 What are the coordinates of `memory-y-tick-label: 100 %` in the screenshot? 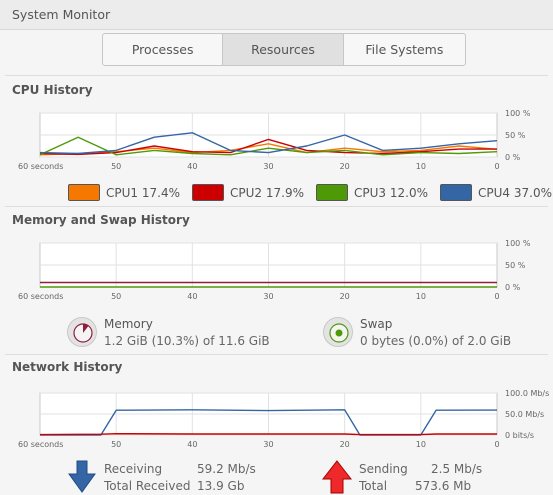 It's located at (518, 243).